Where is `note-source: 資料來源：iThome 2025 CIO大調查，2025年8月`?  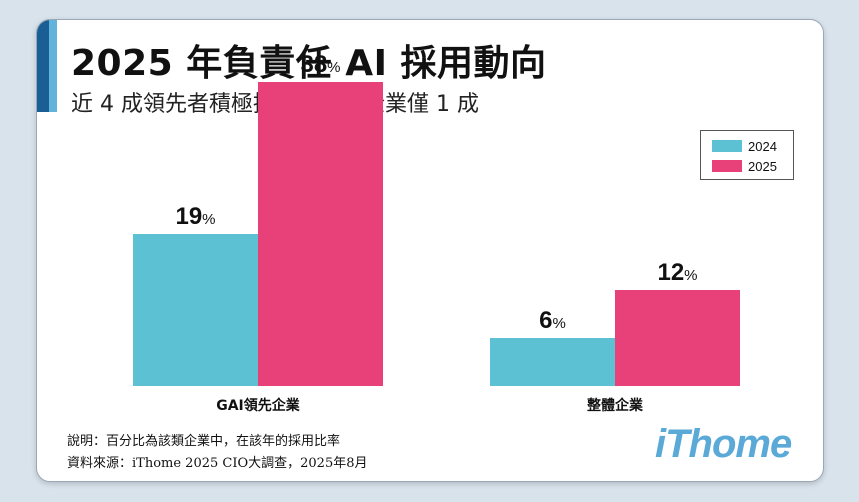
note-source: 資料來源：iThome 2025 CIO大調查，2025年8月 is located at coordinates (217, 463).